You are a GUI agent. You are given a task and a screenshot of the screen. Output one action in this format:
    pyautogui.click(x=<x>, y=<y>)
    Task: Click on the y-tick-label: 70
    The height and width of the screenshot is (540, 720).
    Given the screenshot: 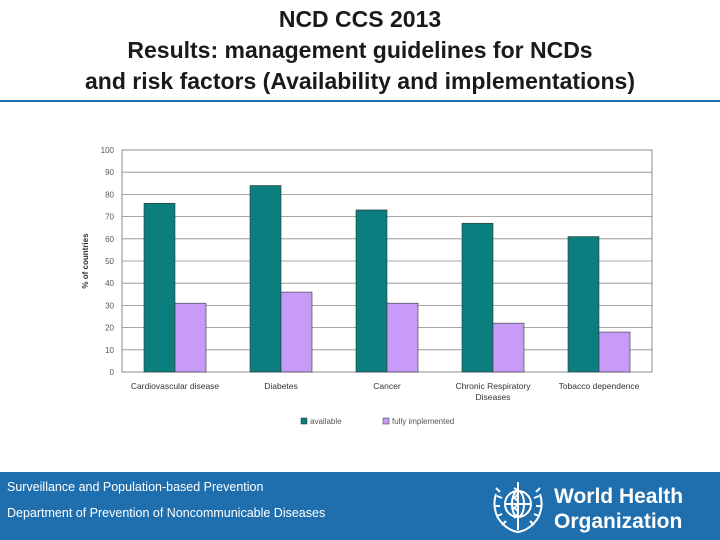 What is the action you would take?
    pyautogui.click(x=109, y=217)
    